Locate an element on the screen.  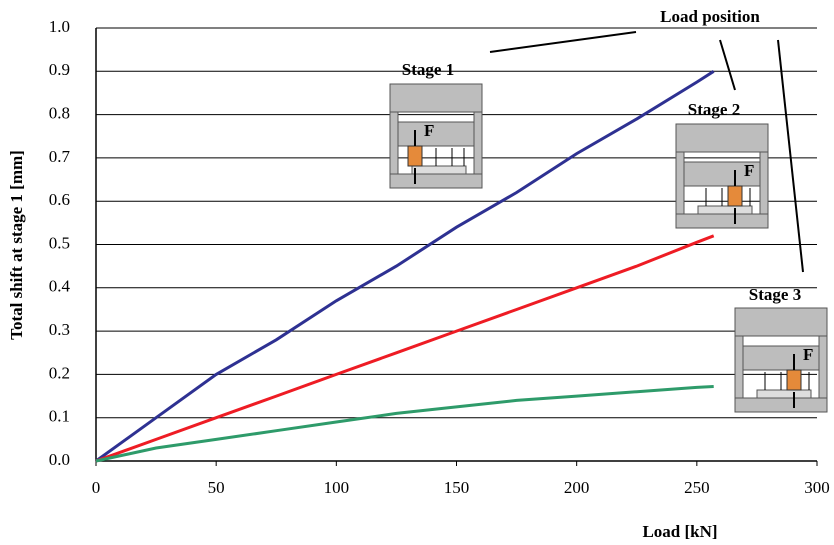
x-tick-label: 100 is located at coordinates (337, 487).